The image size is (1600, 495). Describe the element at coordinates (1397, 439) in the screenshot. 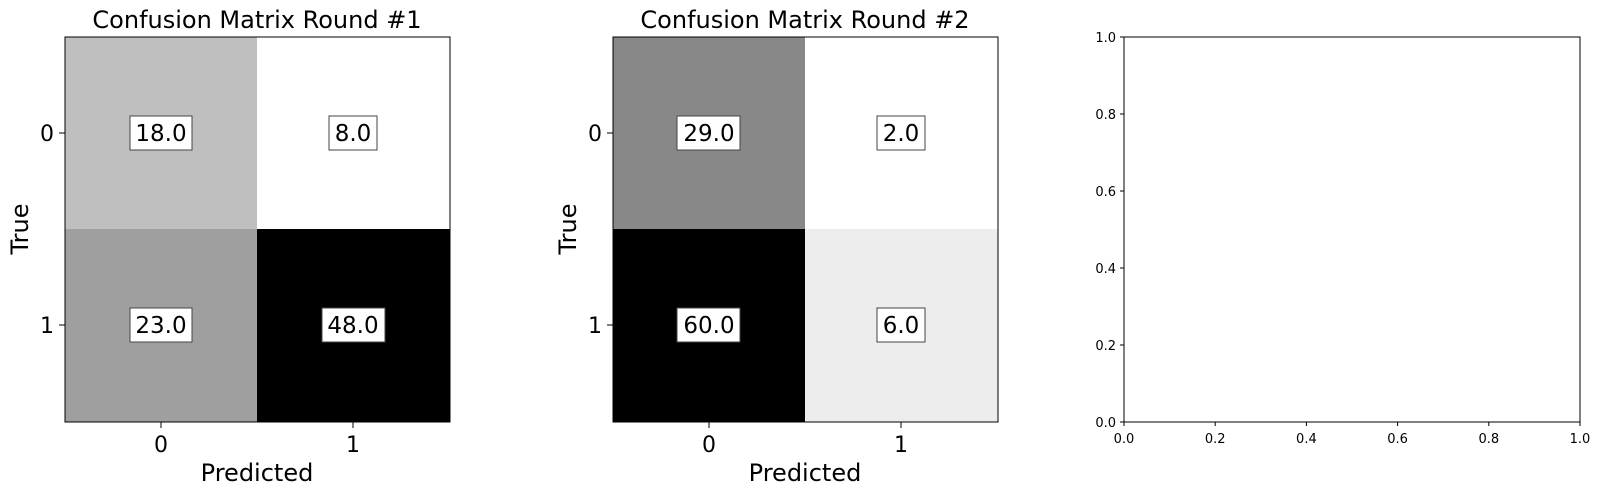

I see `panel-3-xtick-3: 0.6` at that location.